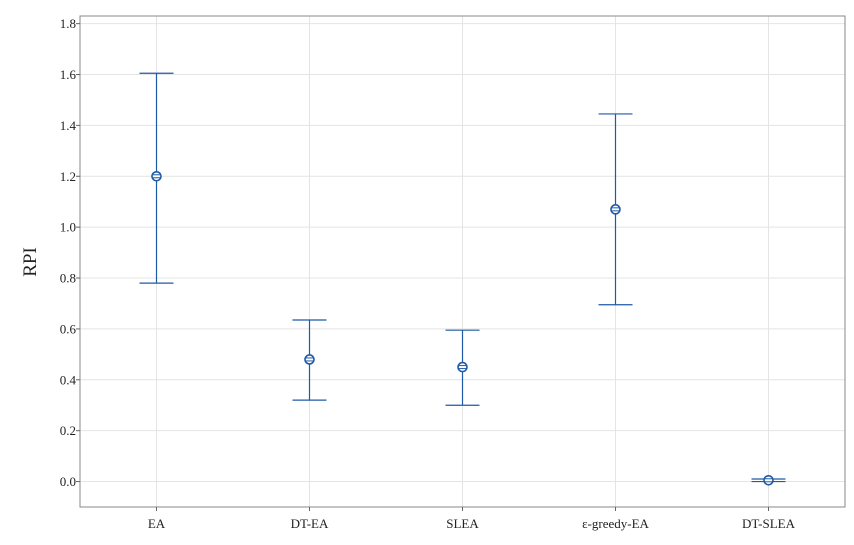 The image size is (854, 545). Describe the element at coordinates (68, 125) in the screenshot. I see `y-tick-label: 1.4` at that location.